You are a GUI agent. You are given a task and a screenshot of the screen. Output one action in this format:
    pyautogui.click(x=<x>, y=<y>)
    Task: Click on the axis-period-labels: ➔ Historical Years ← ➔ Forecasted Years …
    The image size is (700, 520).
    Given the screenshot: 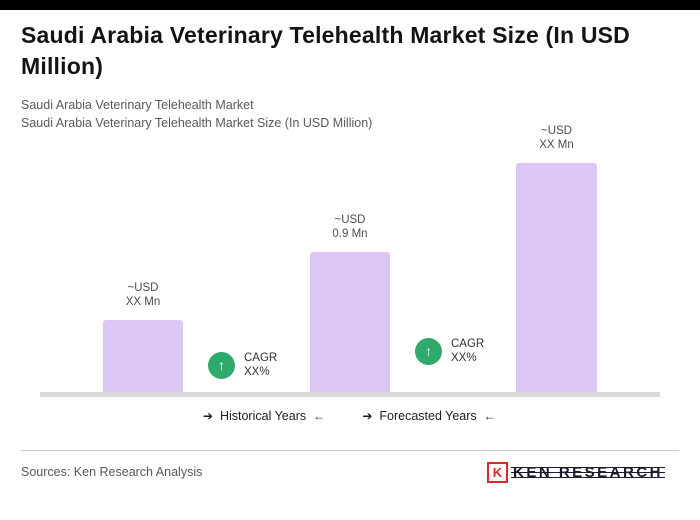 What is the action you would take?
    pyautogui.click(x=350, y=419)
    